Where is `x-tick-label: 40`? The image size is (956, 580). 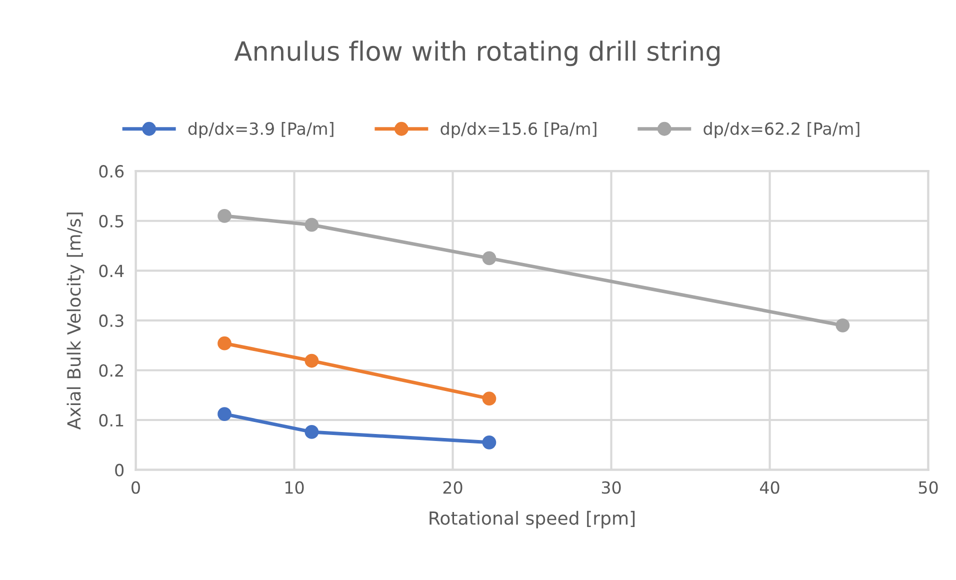 x-tick-label: 40 is located at coordinates (770, 487).